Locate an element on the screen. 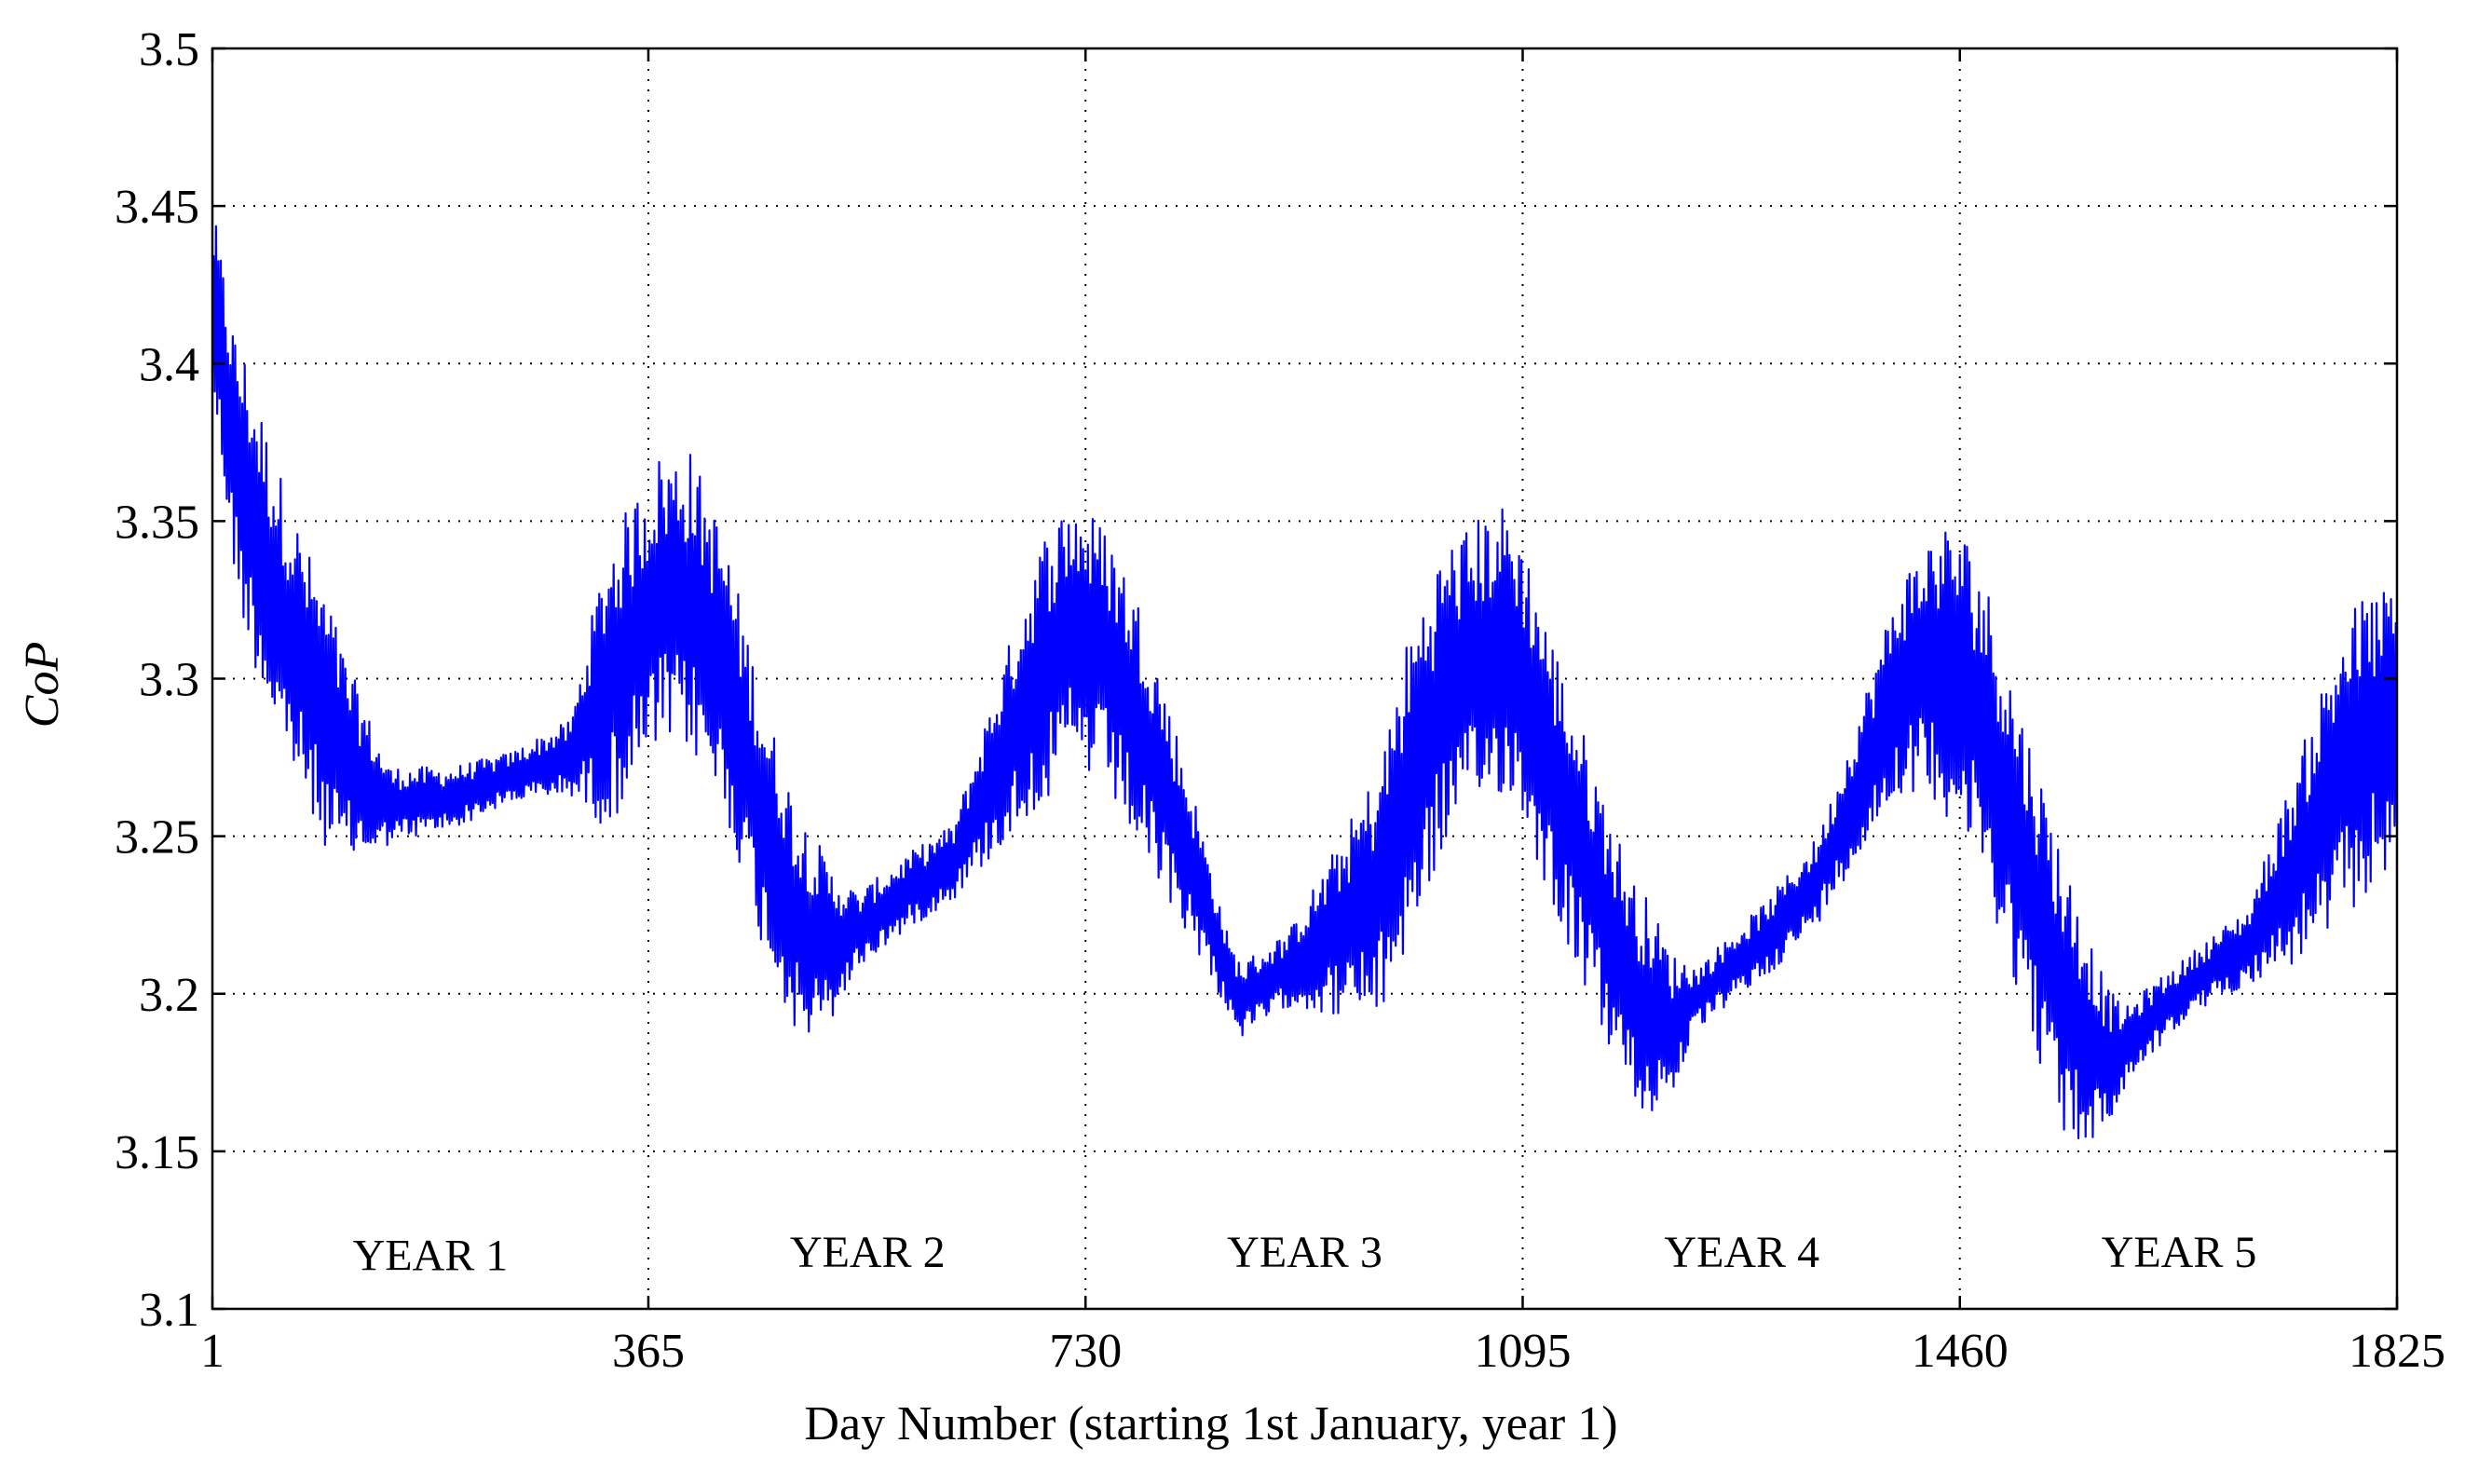 The image size is (2465, 1484). y-tick-label: 3.1 is located at coordinates (169, 1310).